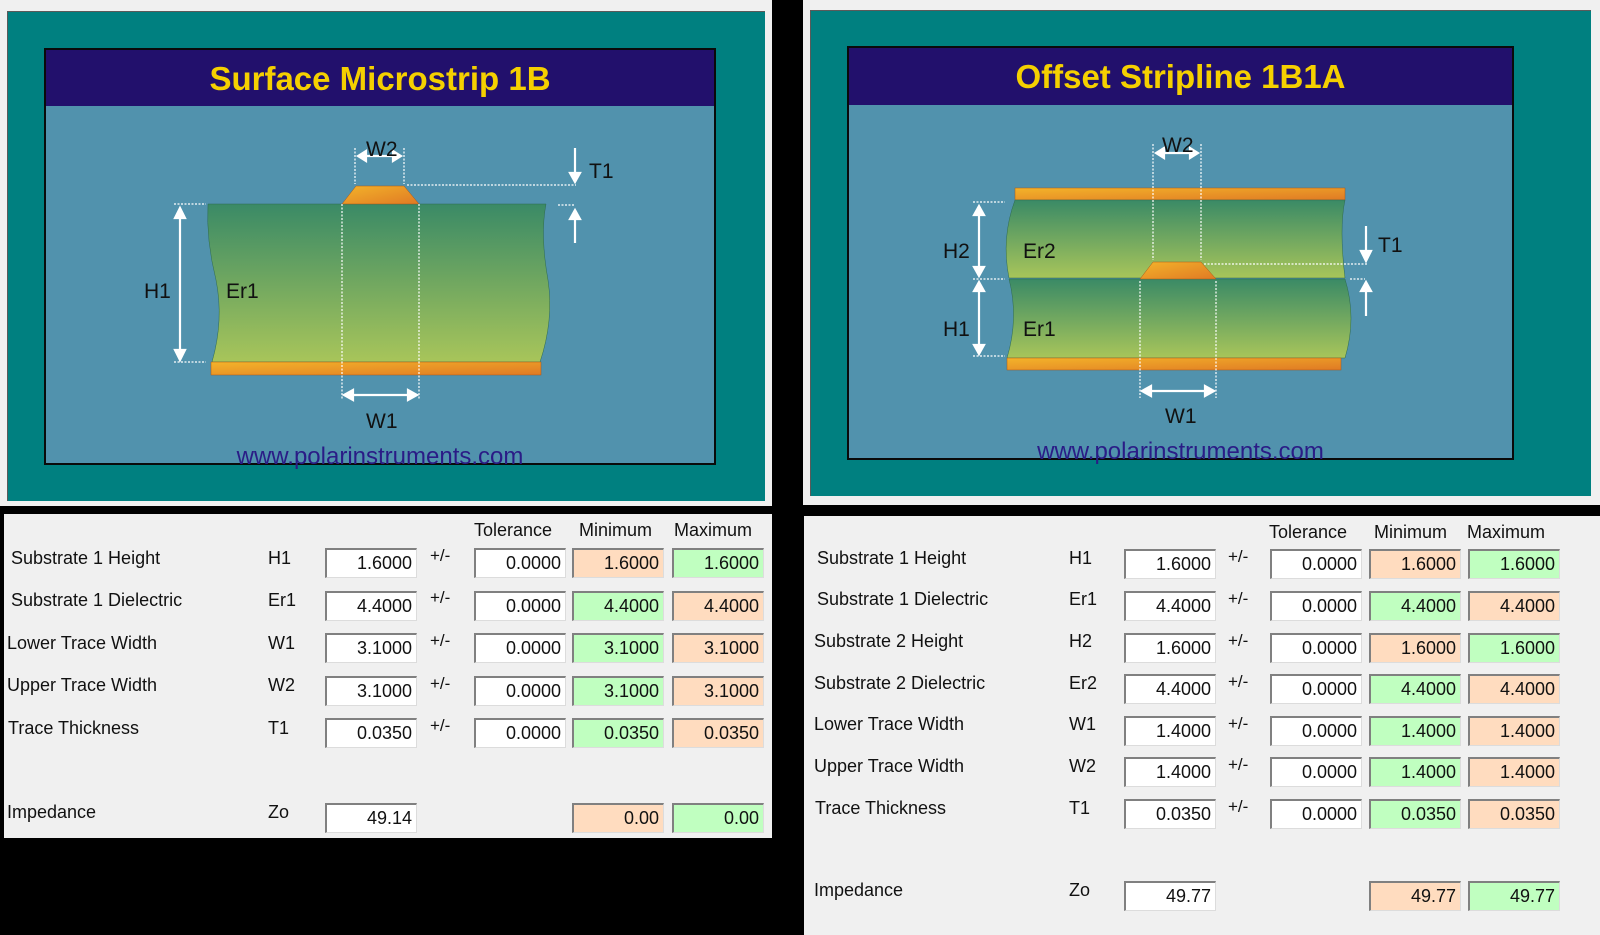 Image resolution: width=1600 pixels, height=935 pixels. I want to click on param-label: Substrate 1 Dielectric, so click(903, 599).